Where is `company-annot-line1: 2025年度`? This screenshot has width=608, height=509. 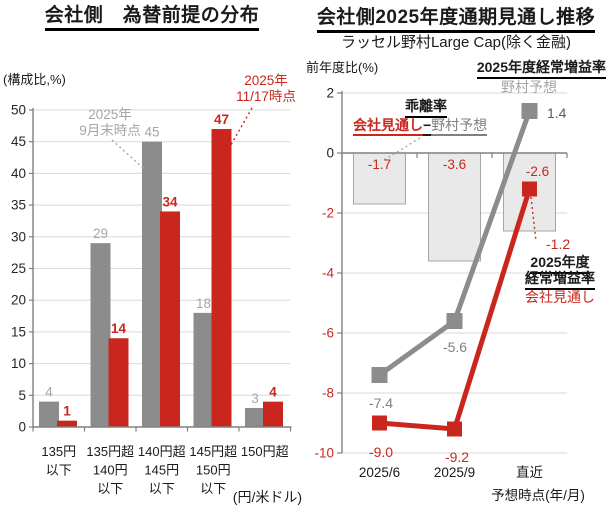 company-annot-line1: 2025年度 is located at coordinates (560, 263).